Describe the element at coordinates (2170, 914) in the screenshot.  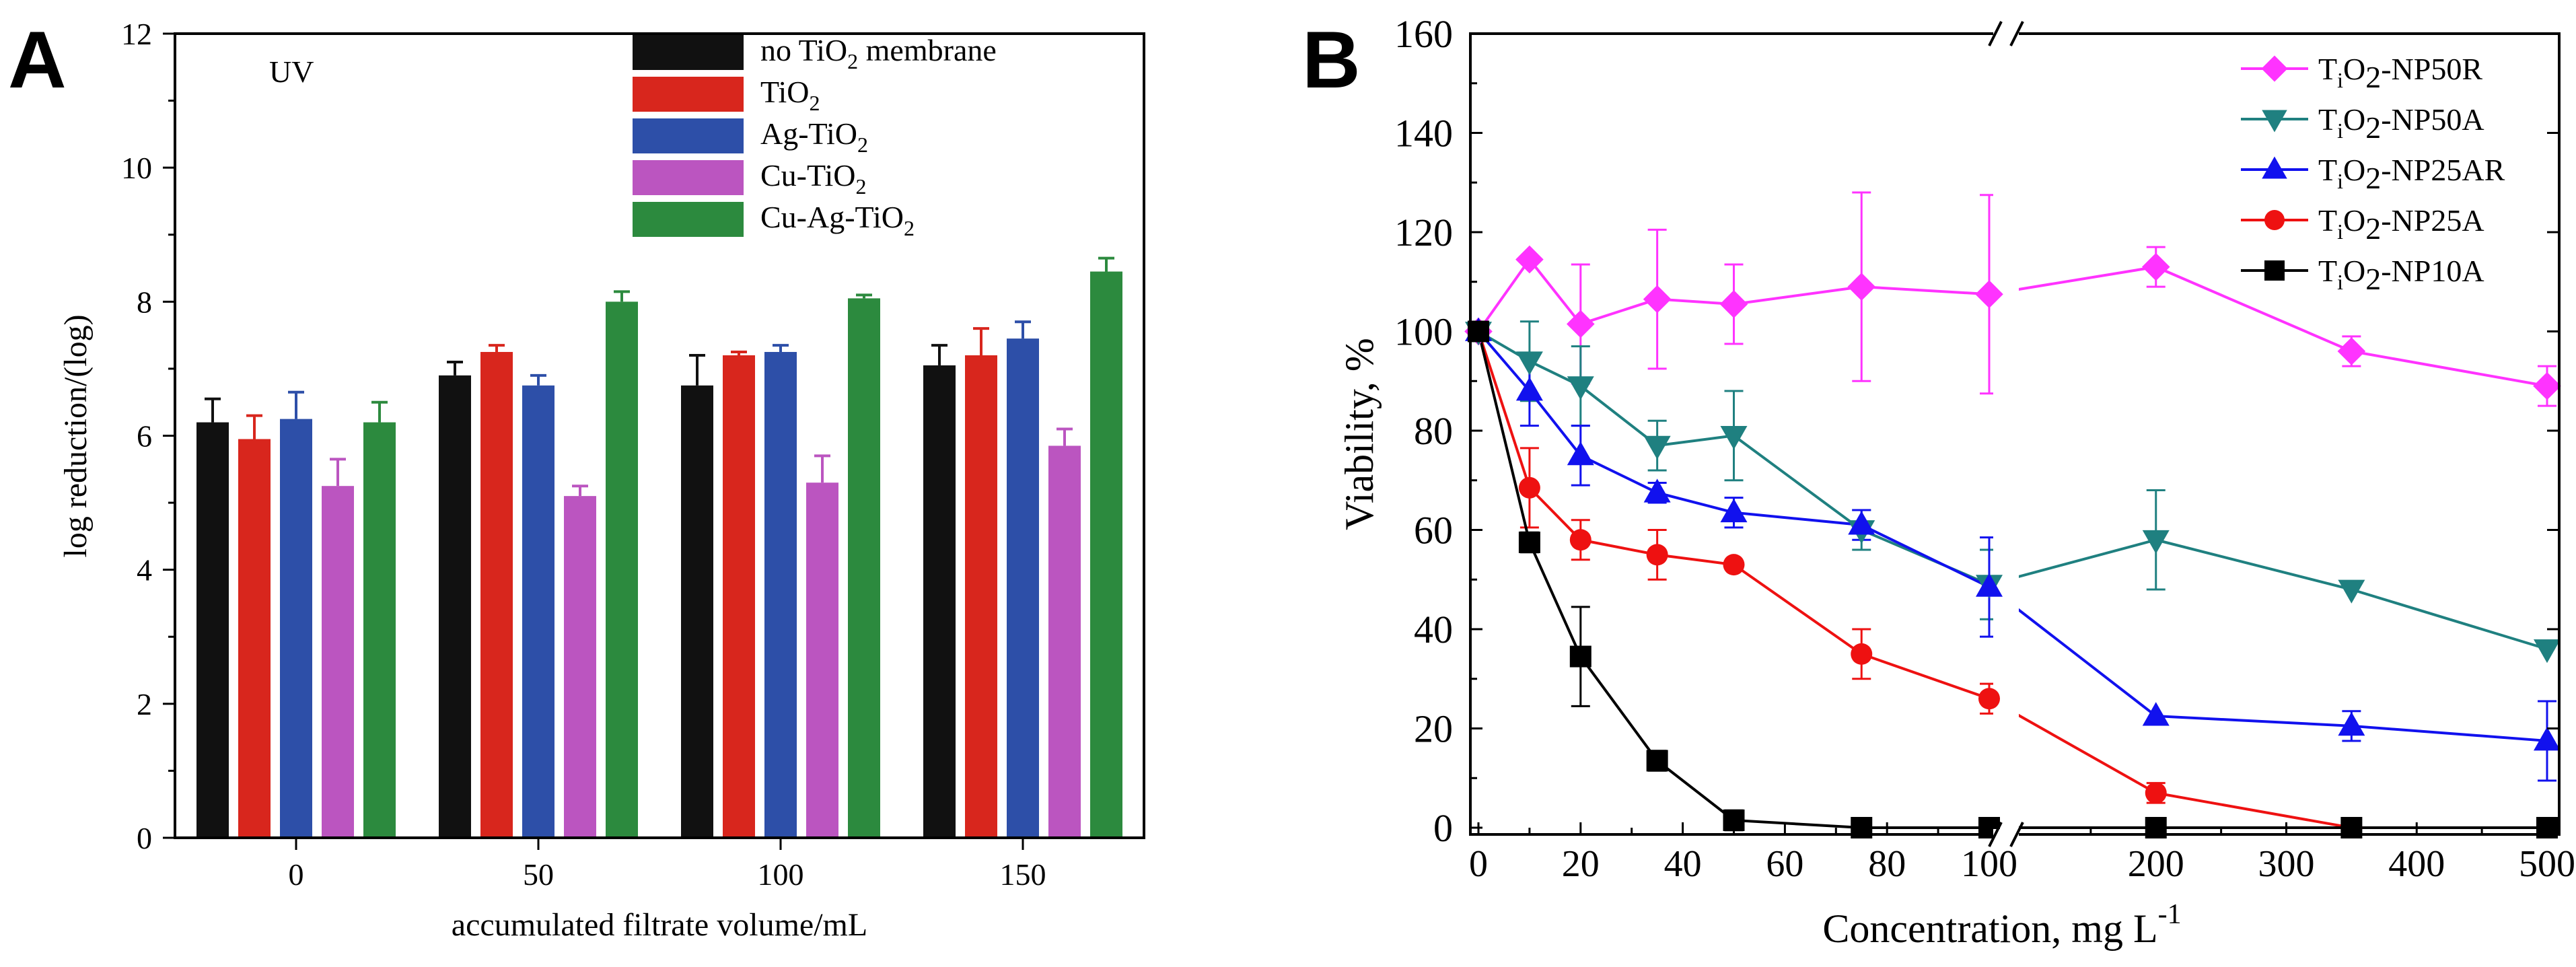
I see `x-axis-label-b-sup: -1` at that location.